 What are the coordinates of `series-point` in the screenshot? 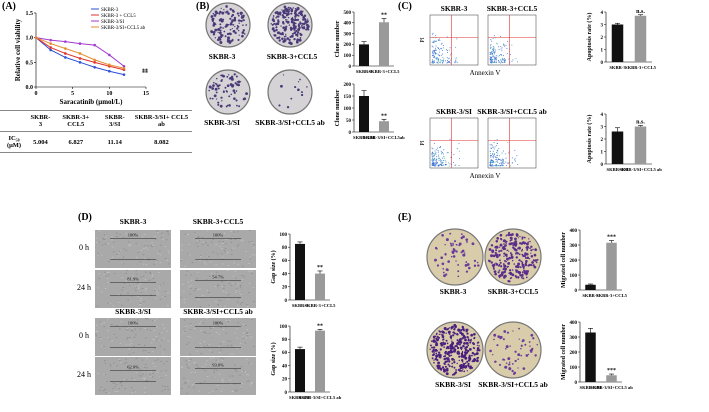 It's located at (50, 43).